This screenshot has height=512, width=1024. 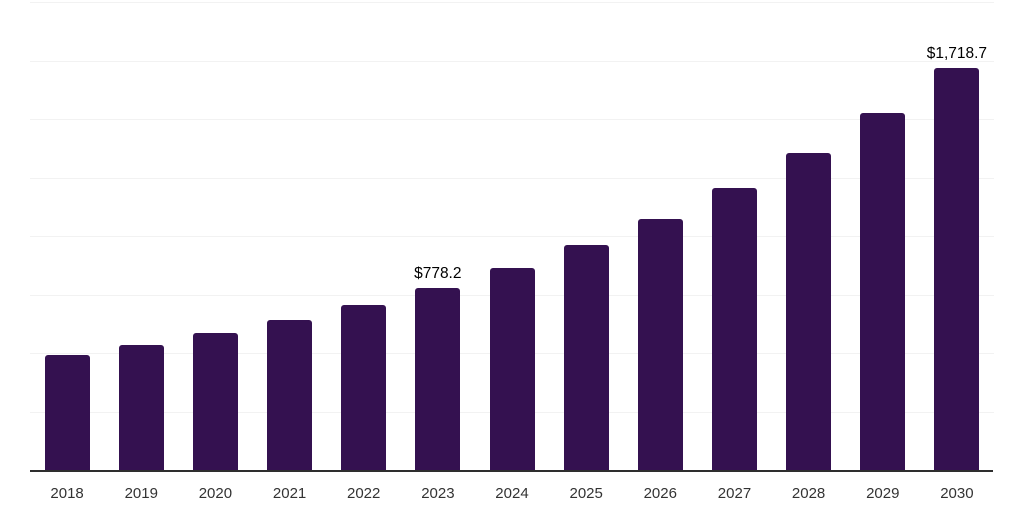 I want to click on x-axis-line, so click(x=511, y=471).